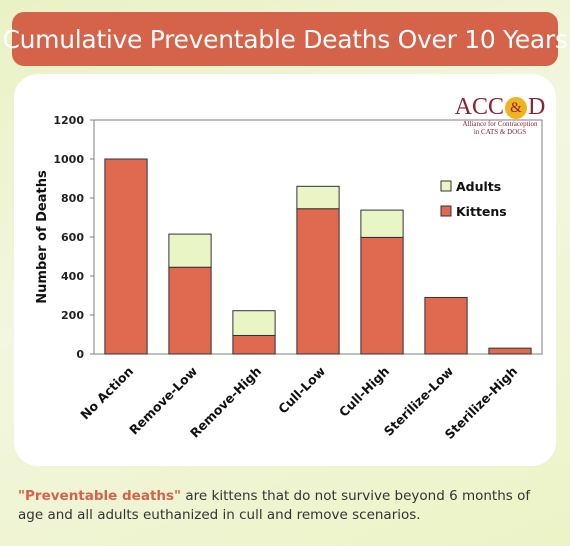 Image resolution: width=570 pixels, height=546 pixels. Describe the element at coordinates (68, 120) in the screenshot. I see `y-tick-label: 1200` at that location.